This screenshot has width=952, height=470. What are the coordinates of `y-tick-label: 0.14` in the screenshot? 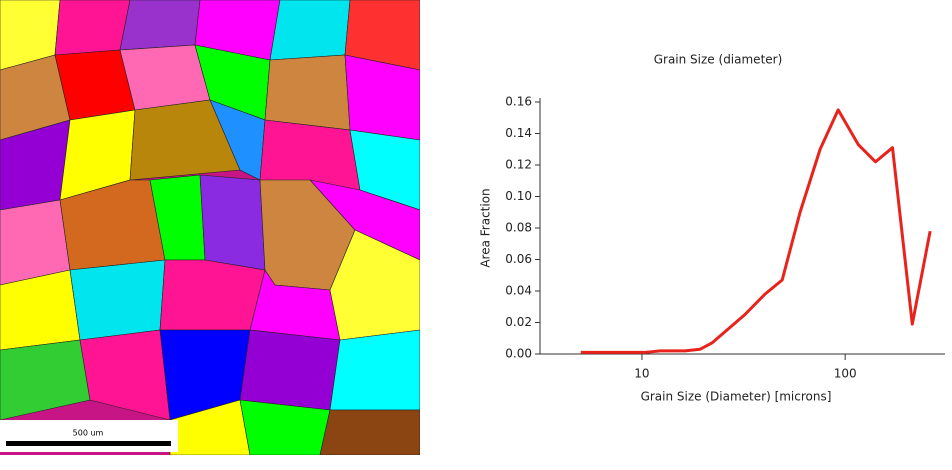 It's located at (518, 133).